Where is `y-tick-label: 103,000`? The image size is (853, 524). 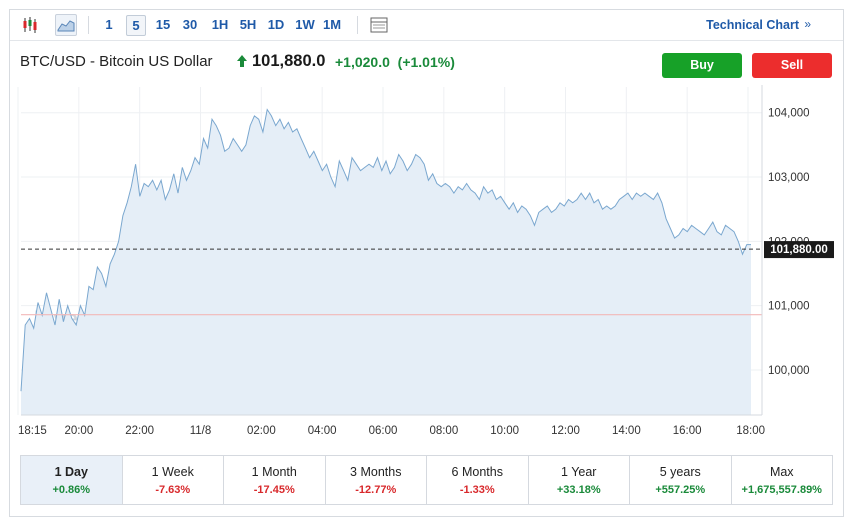
y-tick-label: 103,000 is located at coordinates (789, 178).